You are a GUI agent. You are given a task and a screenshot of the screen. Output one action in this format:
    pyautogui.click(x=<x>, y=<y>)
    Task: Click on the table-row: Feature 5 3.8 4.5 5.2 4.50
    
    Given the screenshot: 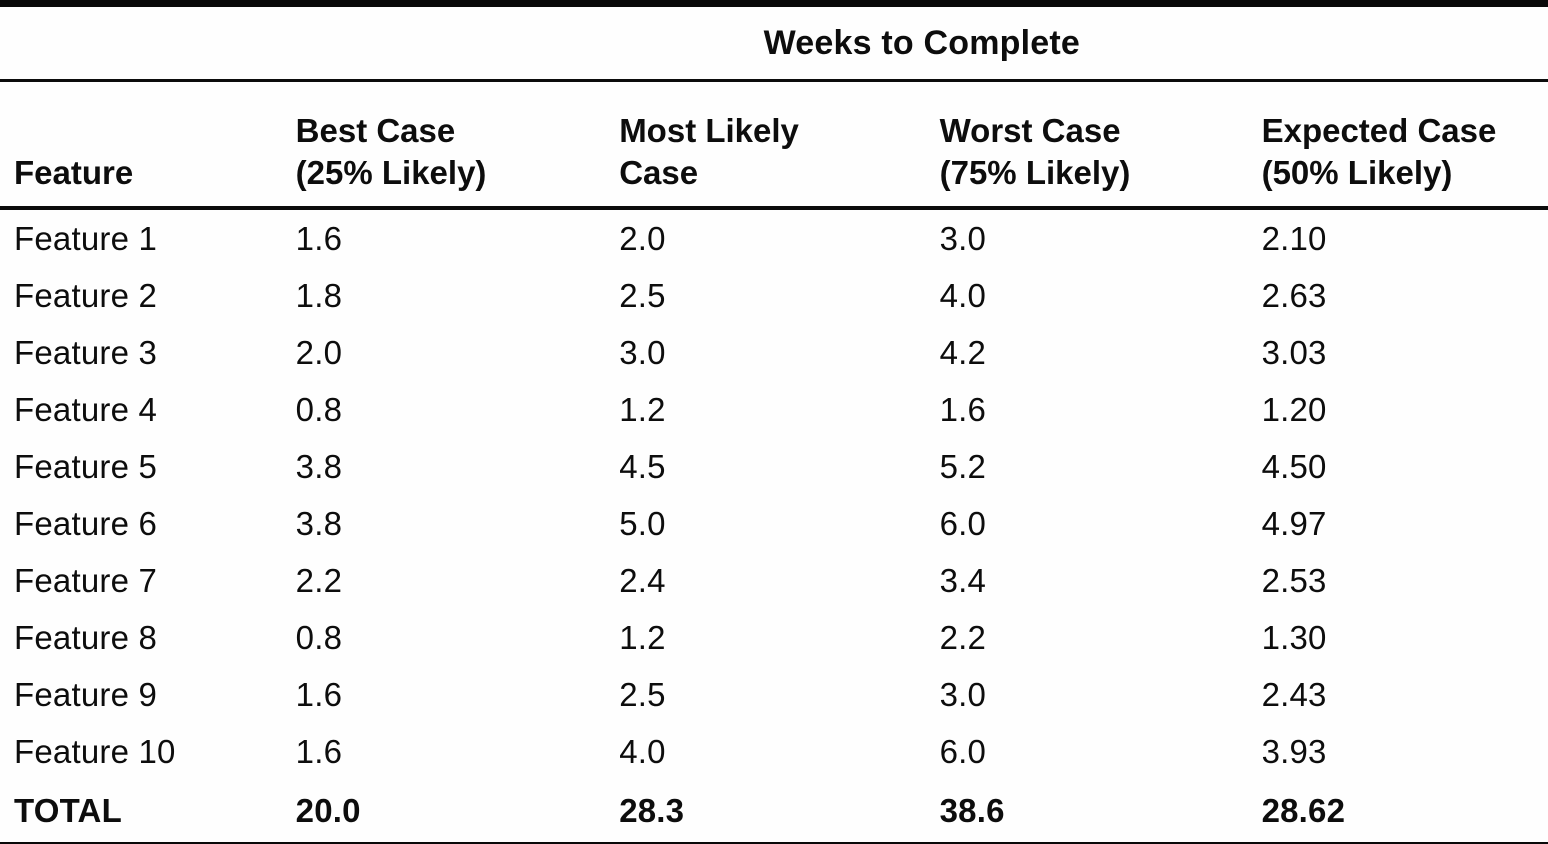 What is the action you would take?
    pyautogui.click(x=774, y=466)
    